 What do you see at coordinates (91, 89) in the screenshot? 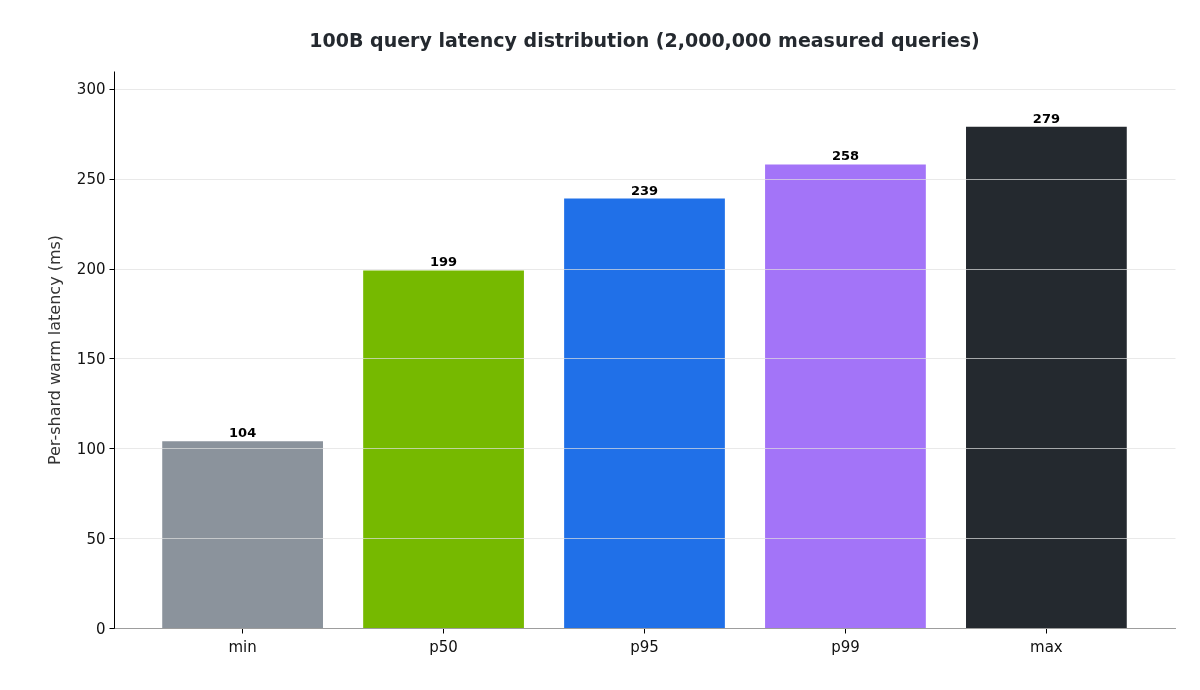
I see `y-tick-label: 300` at bounding box center [91, 89].